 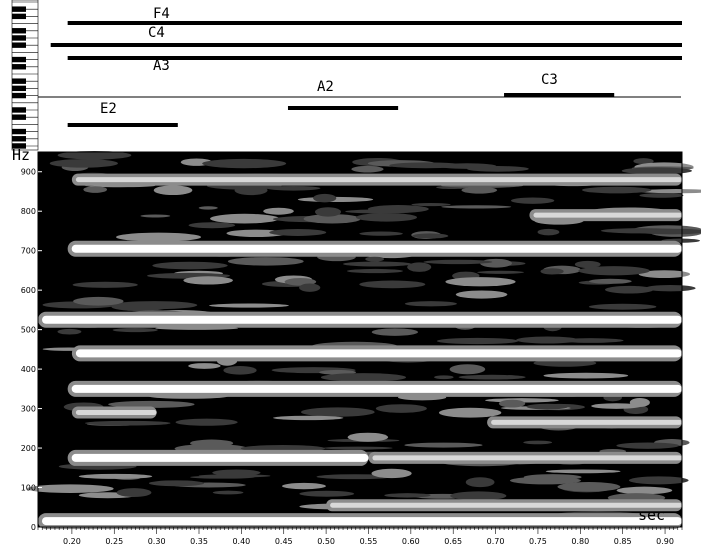 I want to click on y-tick-label: 300, so click(x=28, y=409).